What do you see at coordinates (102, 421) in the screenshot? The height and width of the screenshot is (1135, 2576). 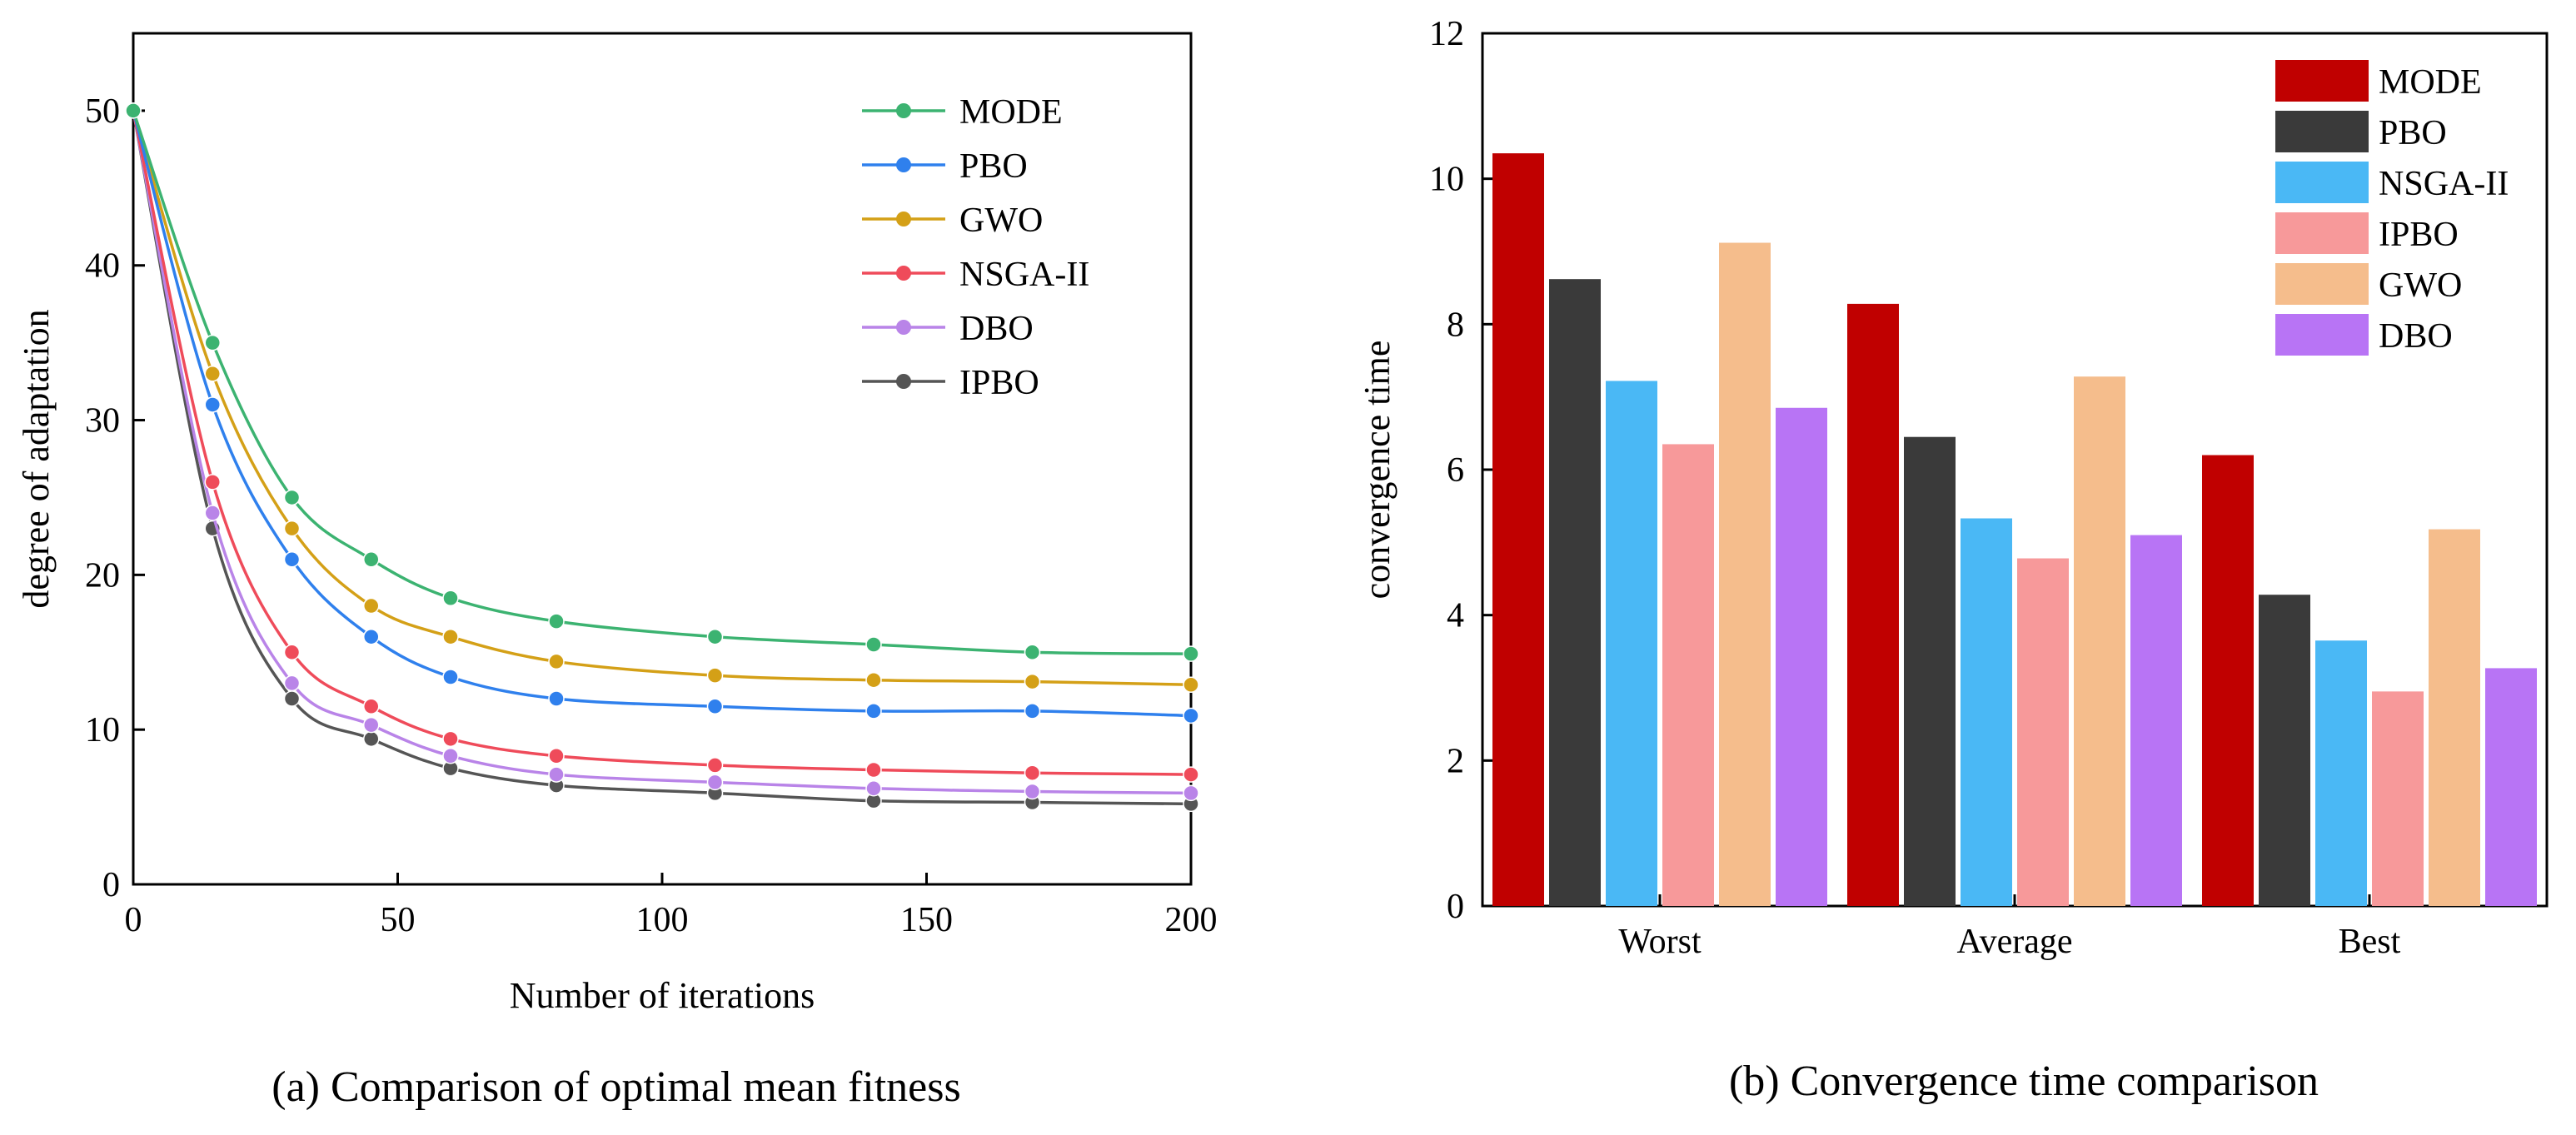 I see `line-chart-ytick-label: 30` at bounding box center [102, 421].